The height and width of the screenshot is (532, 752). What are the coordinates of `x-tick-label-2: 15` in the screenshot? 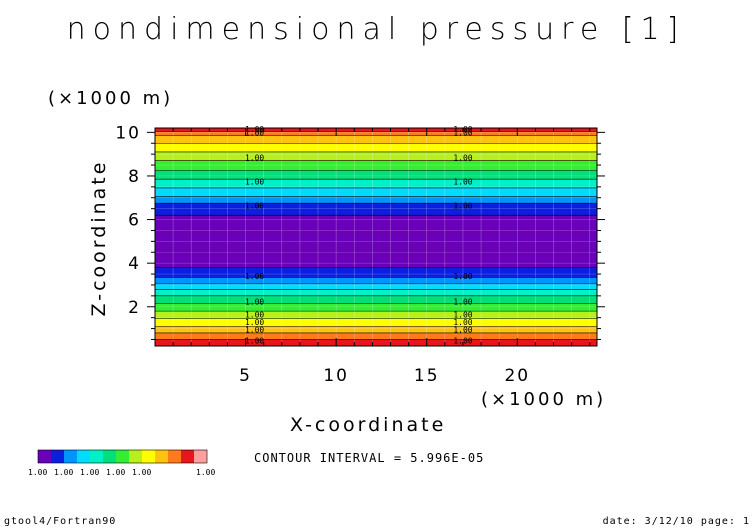 It's located at (427, 376).